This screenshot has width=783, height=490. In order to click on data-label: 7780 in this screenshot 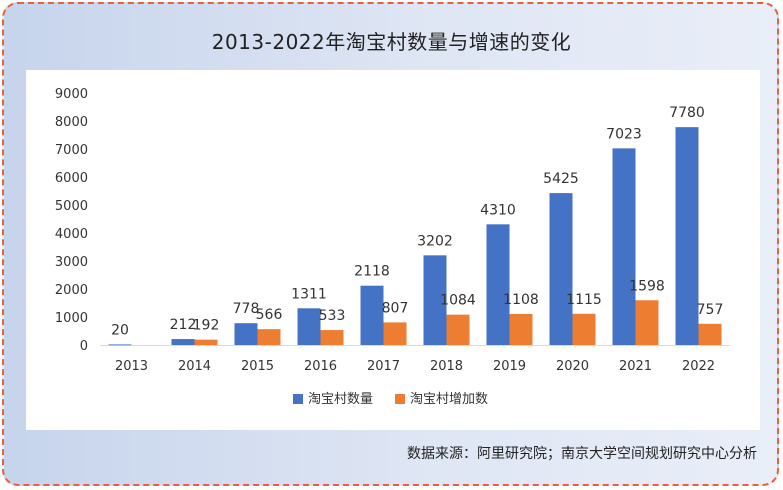, I will do `click(687, 113)`.